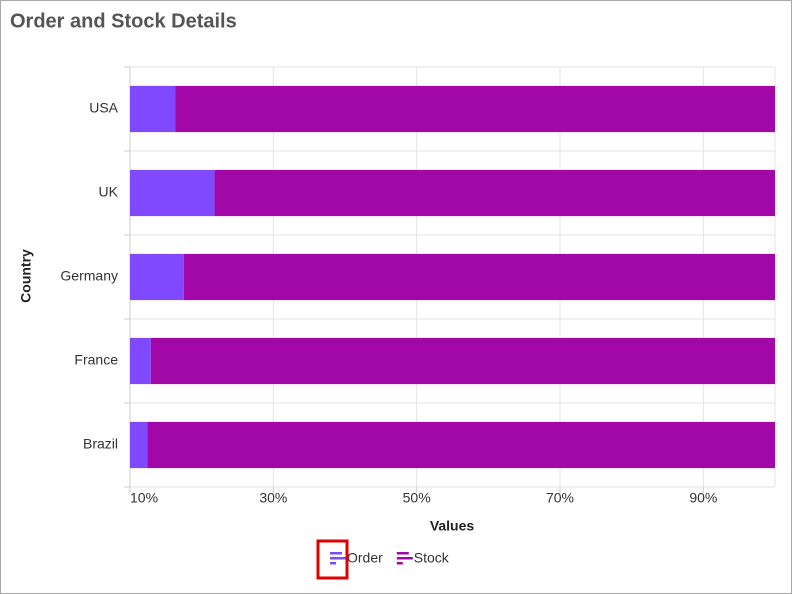 Image resolution: width=792 pixels, height=594 pixels. Describe the element at coordinates (96, 360) in the screenshot. I see `y-tick-label: France` at that location.